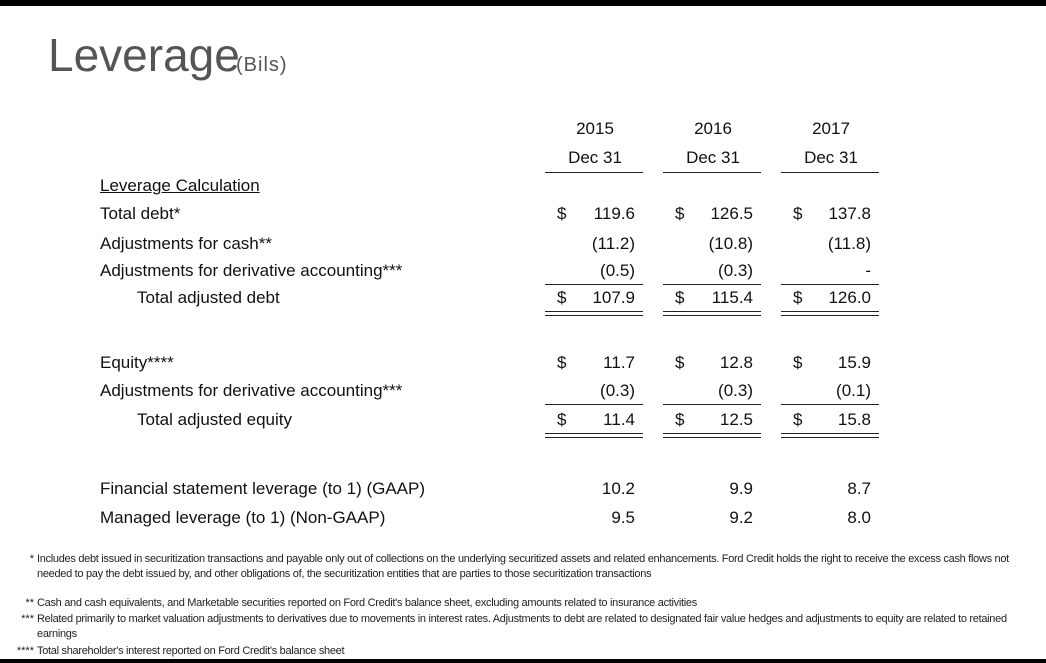 Image resolution: width=1046 pixels, height=663 pixels. I want to click on amount: 15.8, so click(854, 419).